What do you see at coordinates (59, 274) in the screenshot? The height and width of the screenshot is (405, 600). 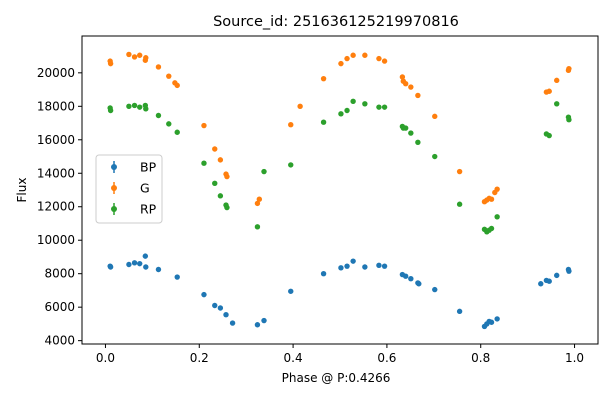 I see `y-tick-label: 8000` at bounding box center [59, 274].